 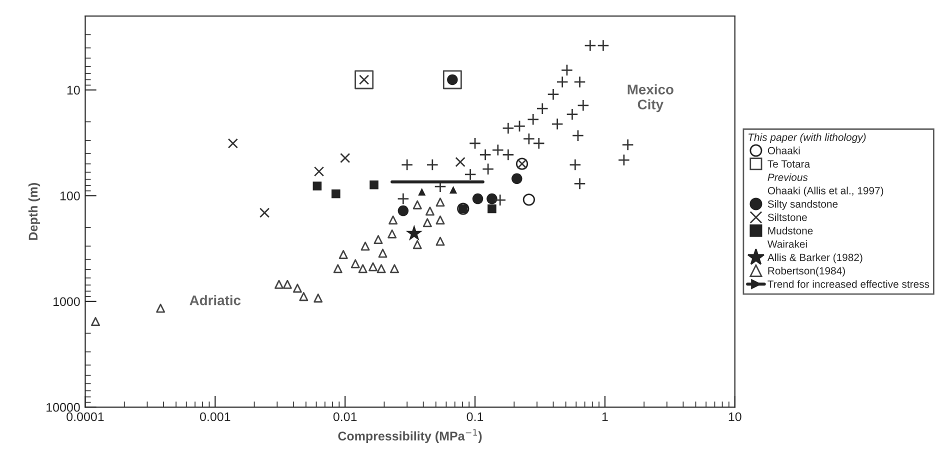 I want to click on x-tick-label: 0.1, so click(x=475, y=417).